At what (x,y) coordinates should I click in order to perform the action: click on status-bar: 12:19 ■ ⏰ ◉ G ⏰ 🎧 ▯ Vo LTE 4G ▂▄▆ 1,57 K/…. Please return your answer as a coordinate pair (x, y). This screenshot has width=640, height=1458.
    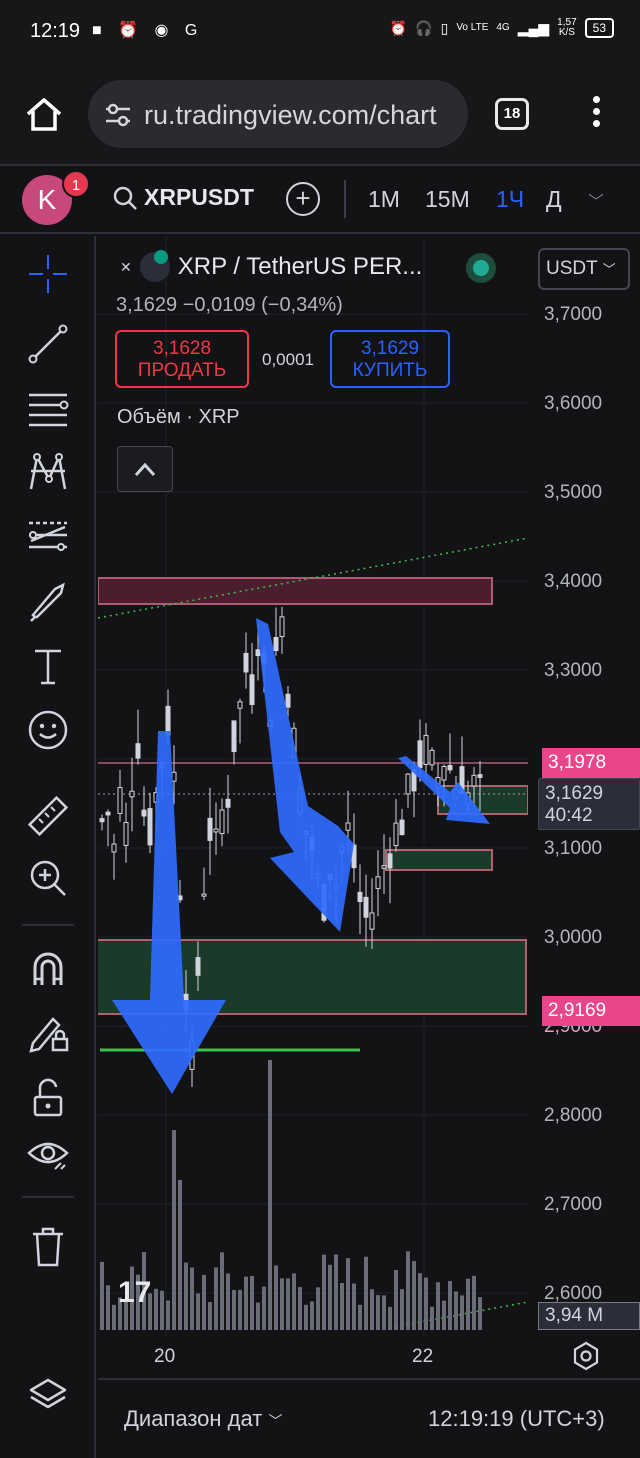
    Looking at the image, I should click on (320, 32).